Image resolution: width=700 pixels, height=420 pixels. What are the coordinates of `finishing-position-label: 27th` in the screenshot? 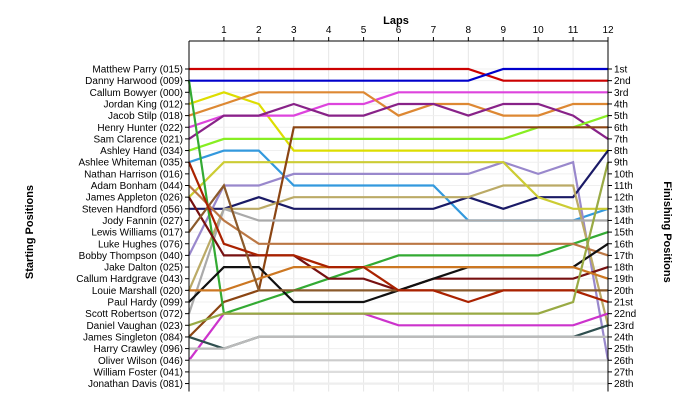 It's located at (623, 372).